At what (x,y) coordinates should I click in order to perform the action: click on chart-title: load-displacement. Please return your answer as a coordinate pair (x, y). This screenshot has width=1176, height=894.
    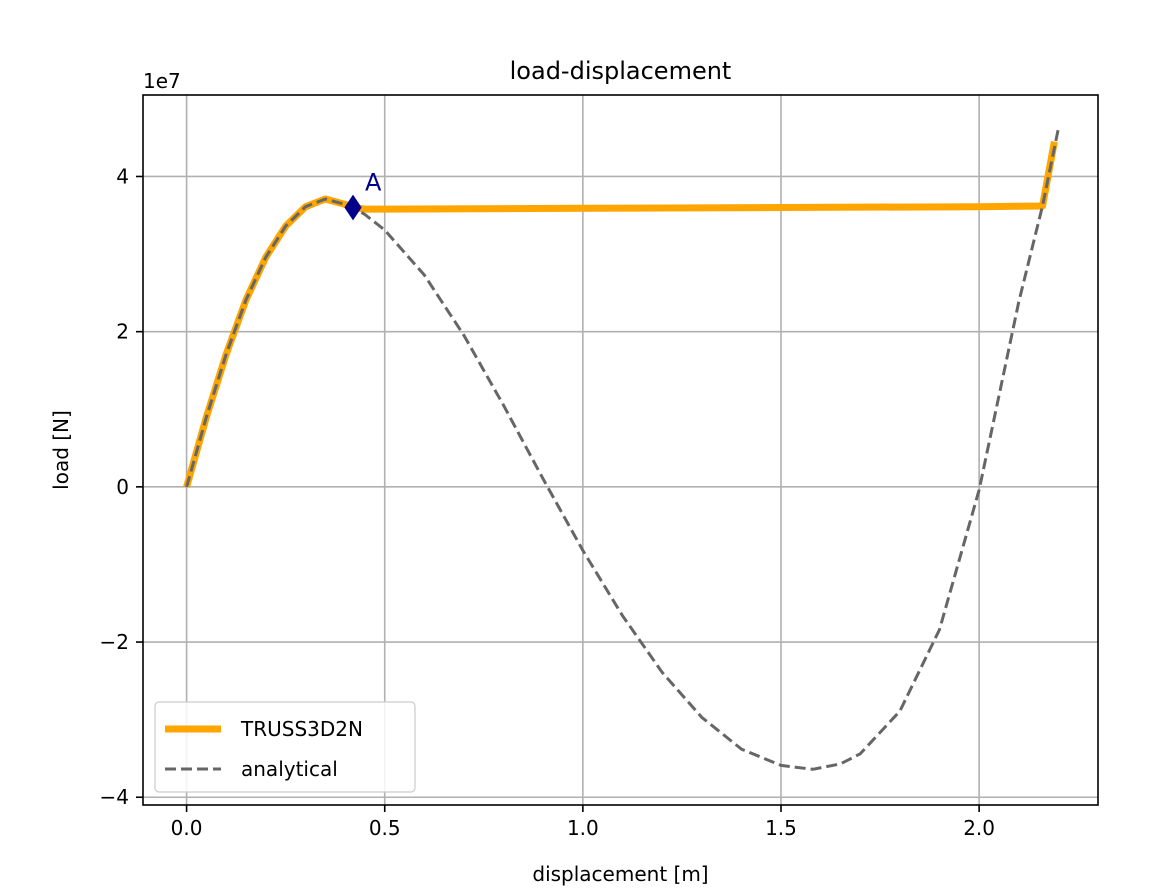
    Looking at the image, I should click on (621, 71).